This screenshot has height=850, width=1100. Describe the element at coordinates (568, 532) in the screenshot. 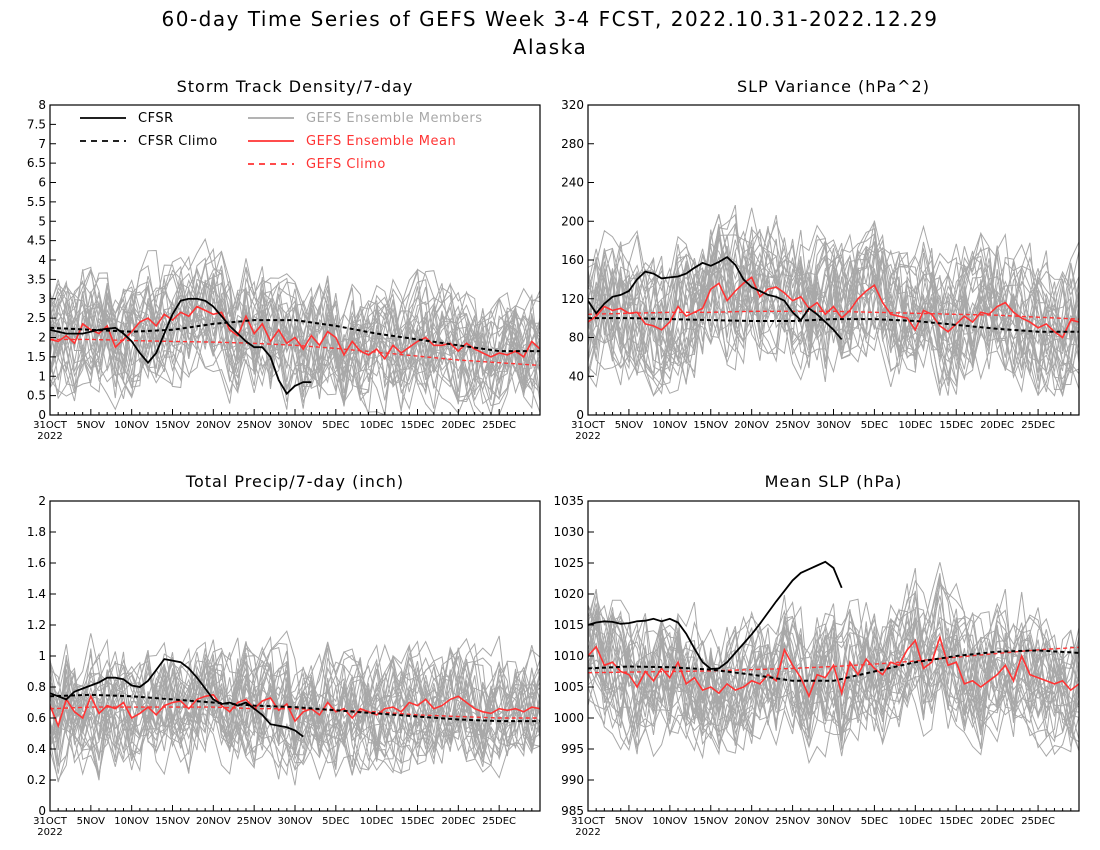

I see `y-tick-label: 1030` at that location.